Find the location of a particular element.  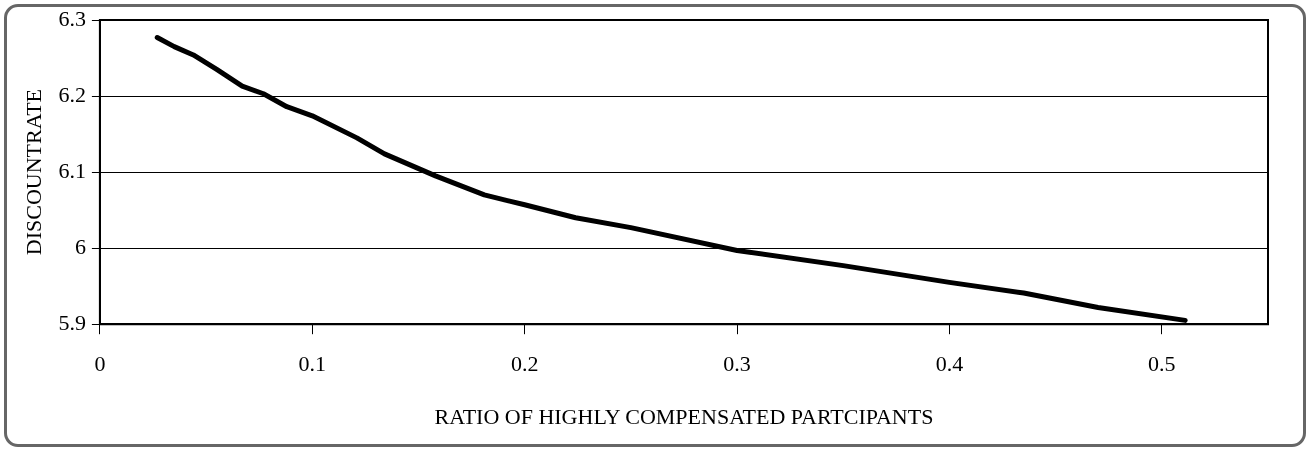

y-tick-label: 6.3 is located at coordinates (72, 18).